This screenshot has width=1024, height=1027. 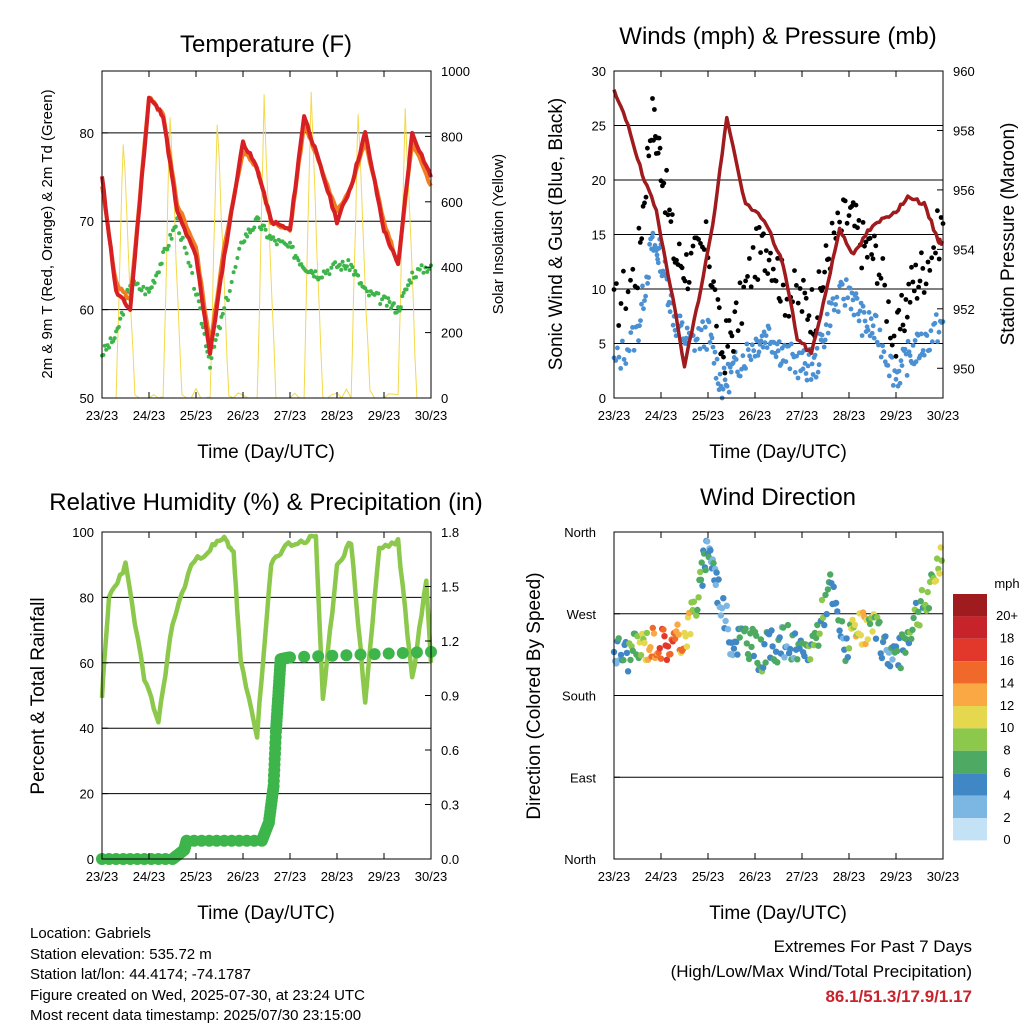 What do you see at coordinates (943, 876) in the screenshot?
I see `direction-xtick-label: 30/23` at bounding box center [943, 876].